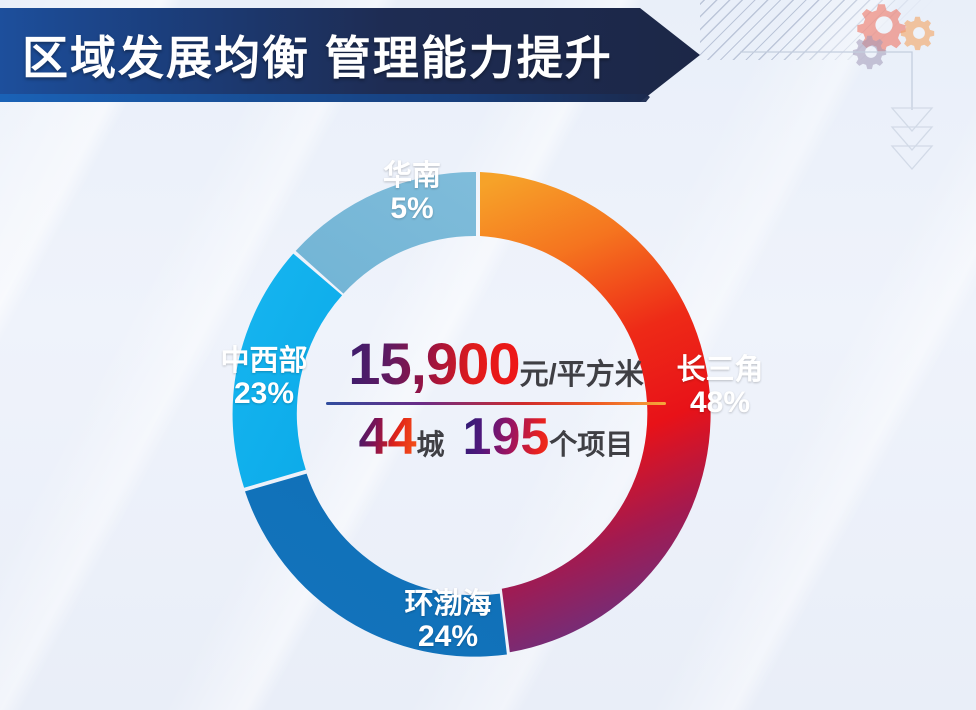 This screenshot has height=710, width=976. I want to click on slice-label-huanan: 华南 5%, so click(411, 193).